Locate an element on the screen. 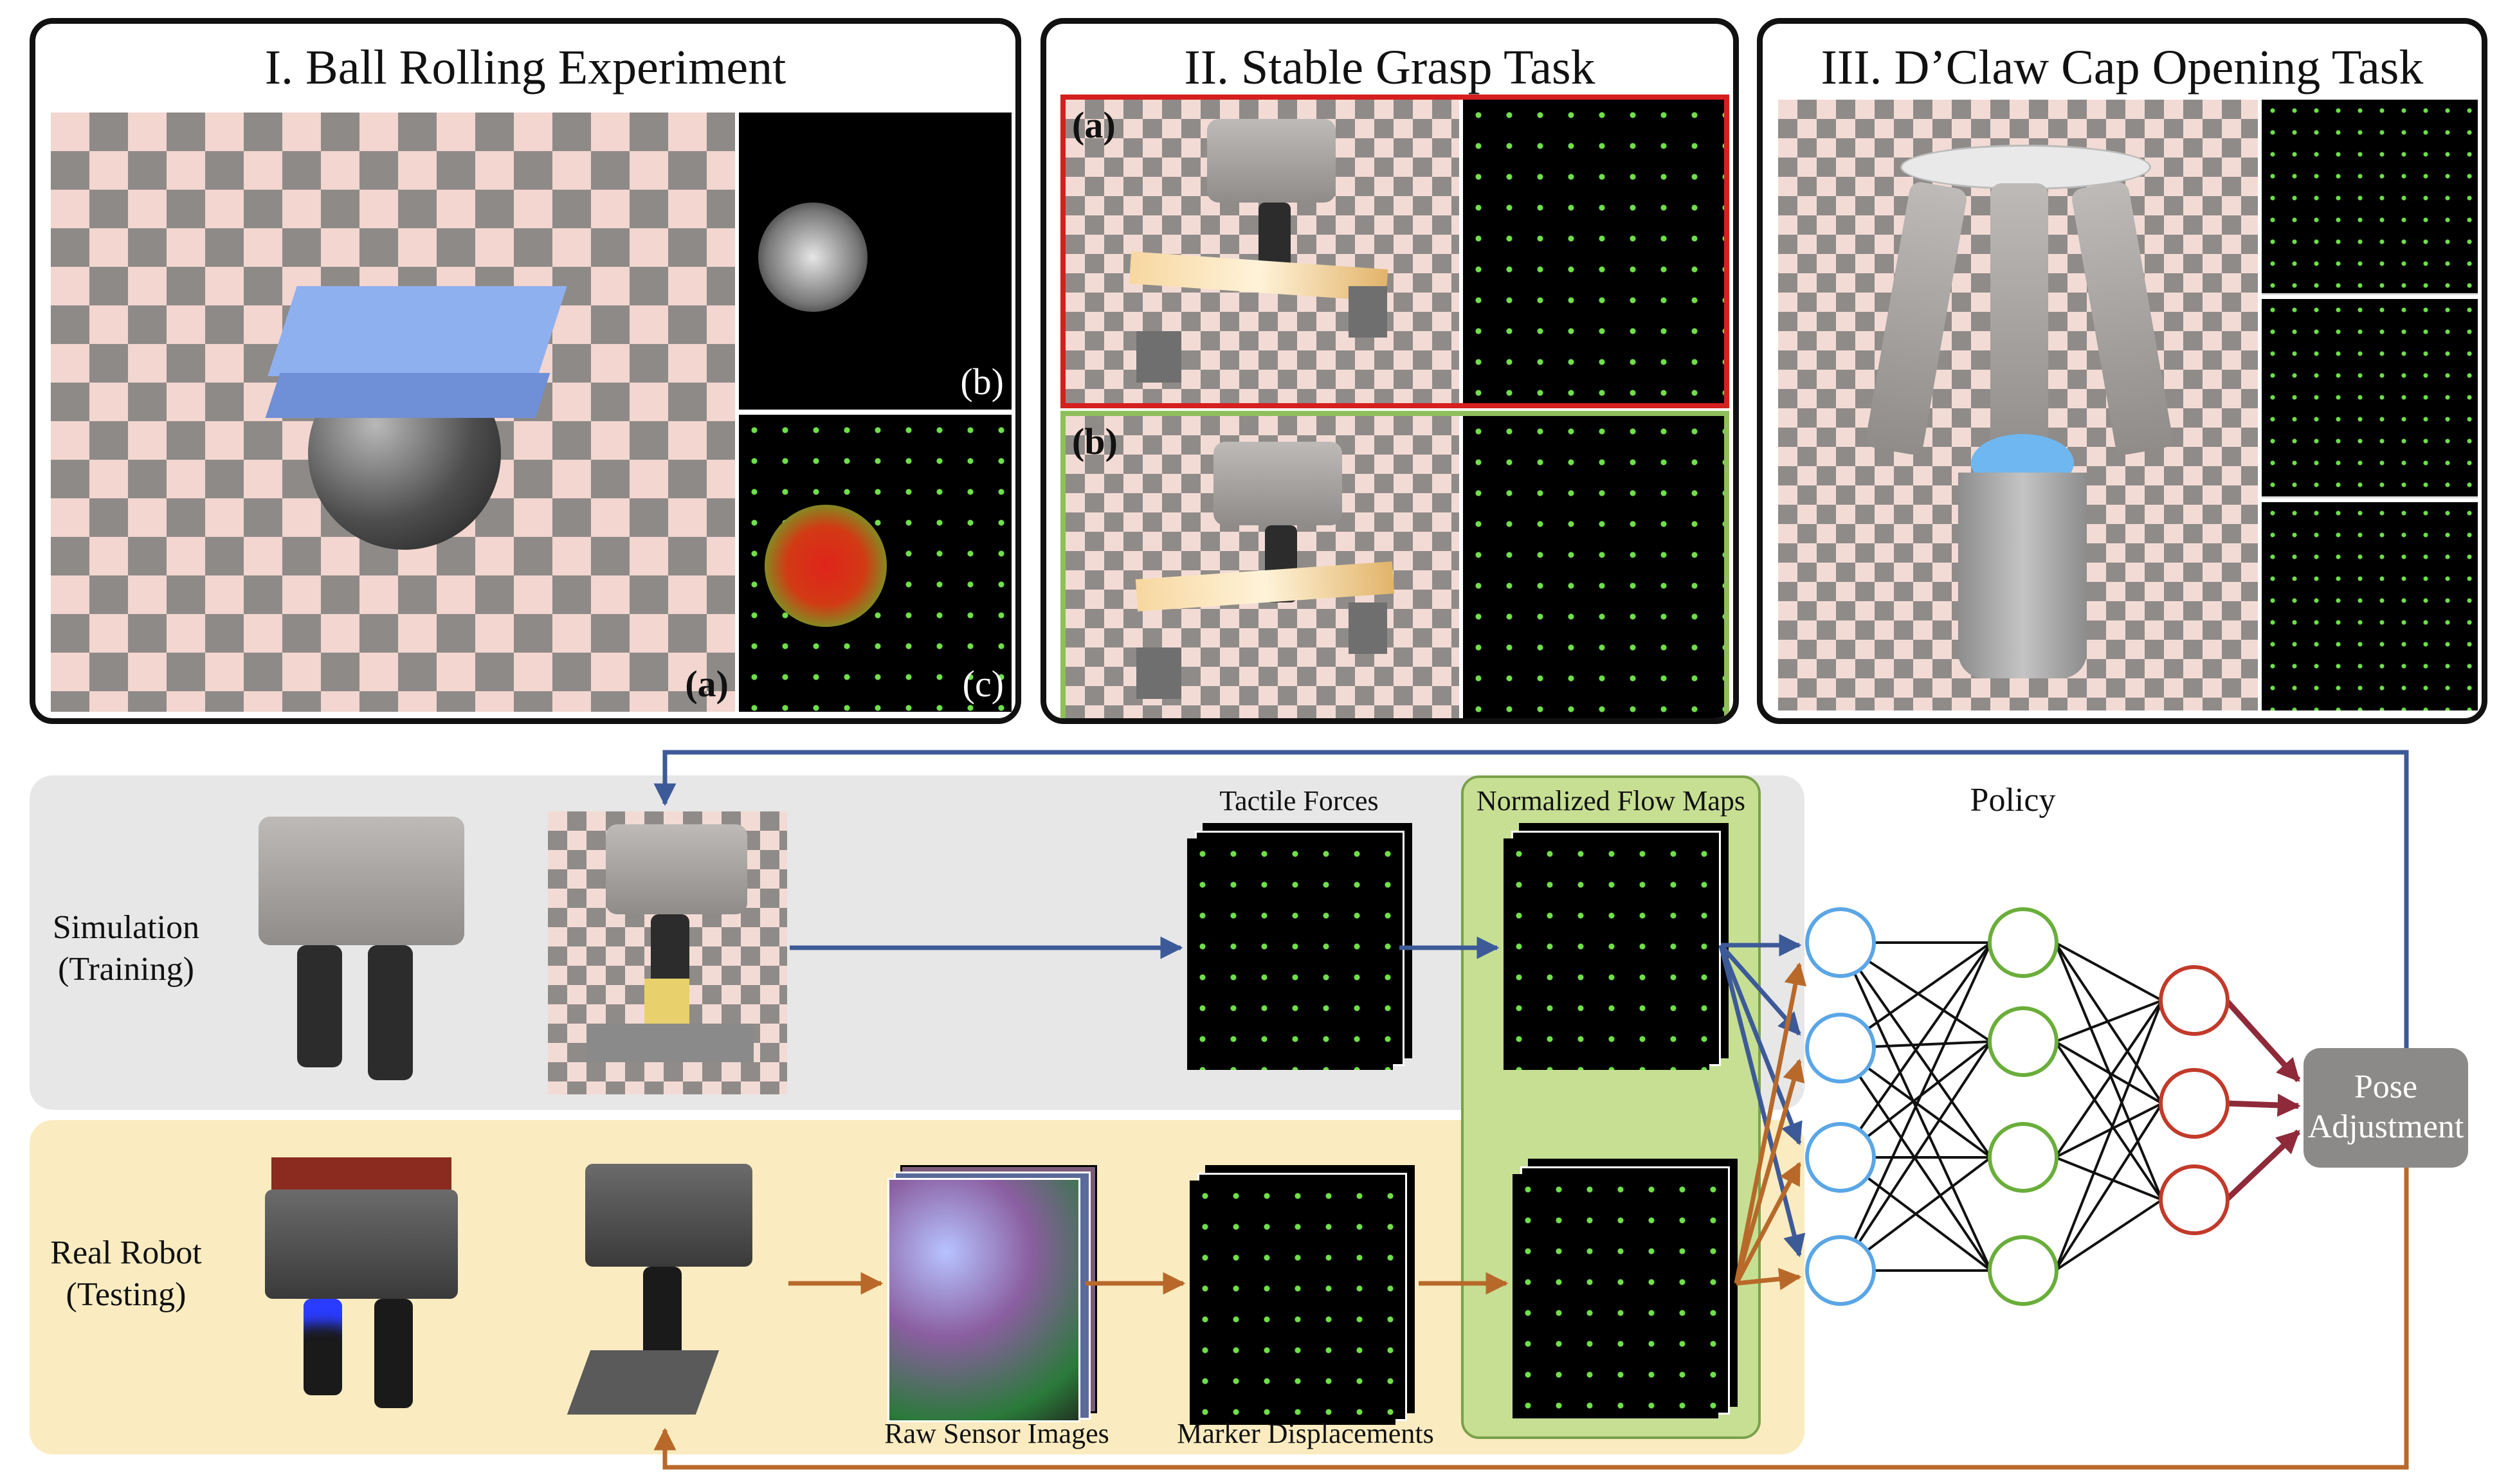 The width and height of the screenshot is (2508, 1484). base is located at coordinates (670, 1043).